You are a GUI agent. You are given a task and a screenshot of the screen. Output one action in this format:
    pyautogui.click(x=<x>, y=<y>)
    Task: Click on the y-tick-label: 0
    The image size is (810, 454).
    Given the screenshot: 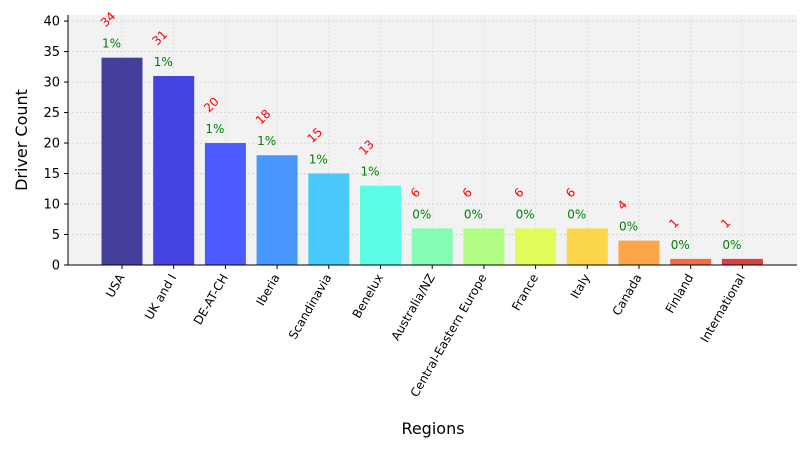 What is the action you would take?
    pyautogui.click(x=56, y=266)
    